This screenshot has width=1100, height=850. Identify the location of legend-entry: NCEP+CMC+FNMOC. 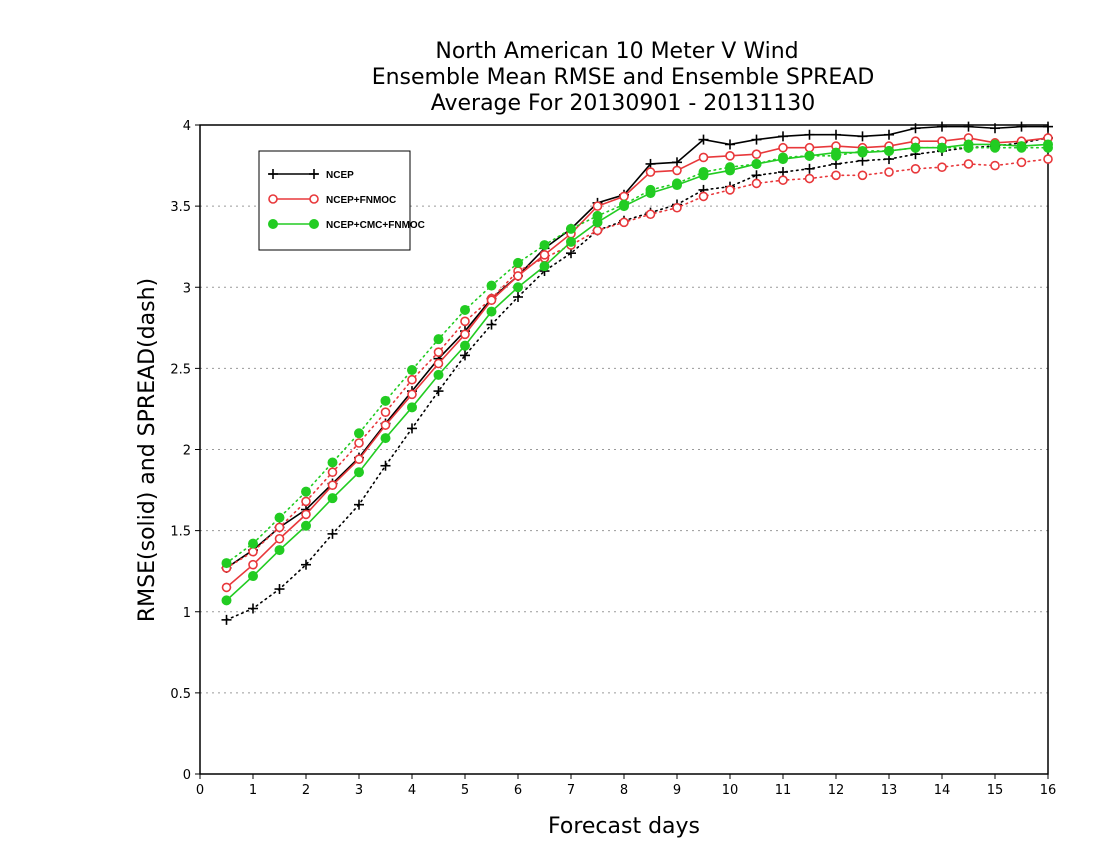
(346, 225).